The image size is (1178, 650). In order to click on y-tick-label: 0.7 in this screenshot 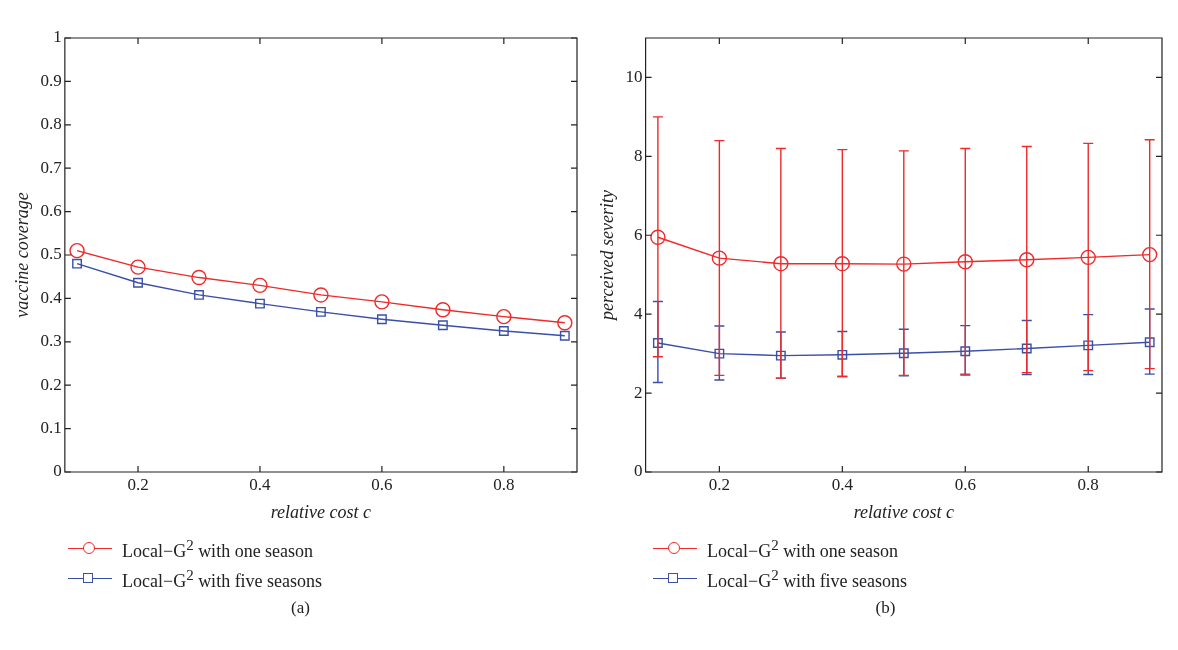, I will do `click(51, 167)`.